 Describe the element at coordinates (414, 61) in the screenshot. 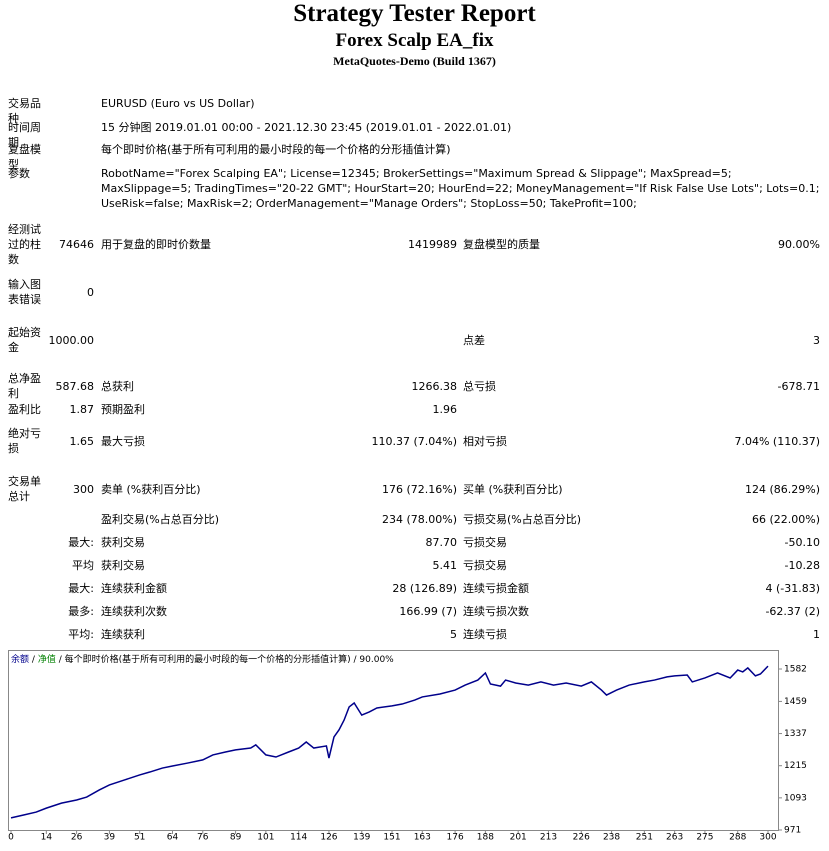

I see `build: MetaQuotes-Demo (Build 1367)` at that location.